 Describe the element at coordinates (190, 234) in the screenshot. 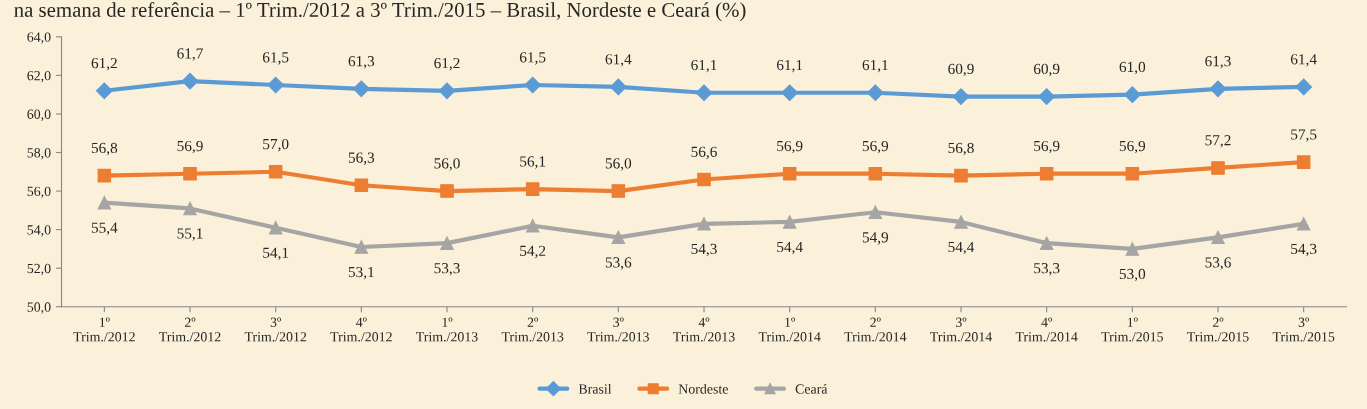

I see `data-label: 55,1` at that location.